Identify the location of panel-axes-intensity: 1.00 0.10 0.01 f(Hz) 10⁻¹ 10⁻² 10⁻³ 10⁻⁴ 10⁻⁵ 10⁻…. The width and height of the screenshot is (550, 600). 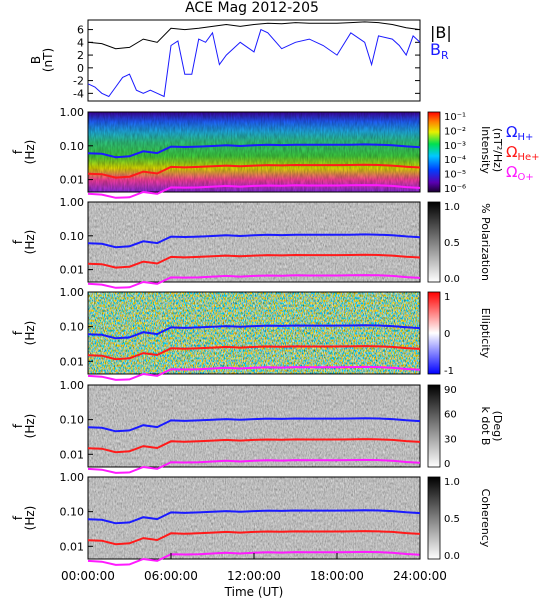
(238, 152).